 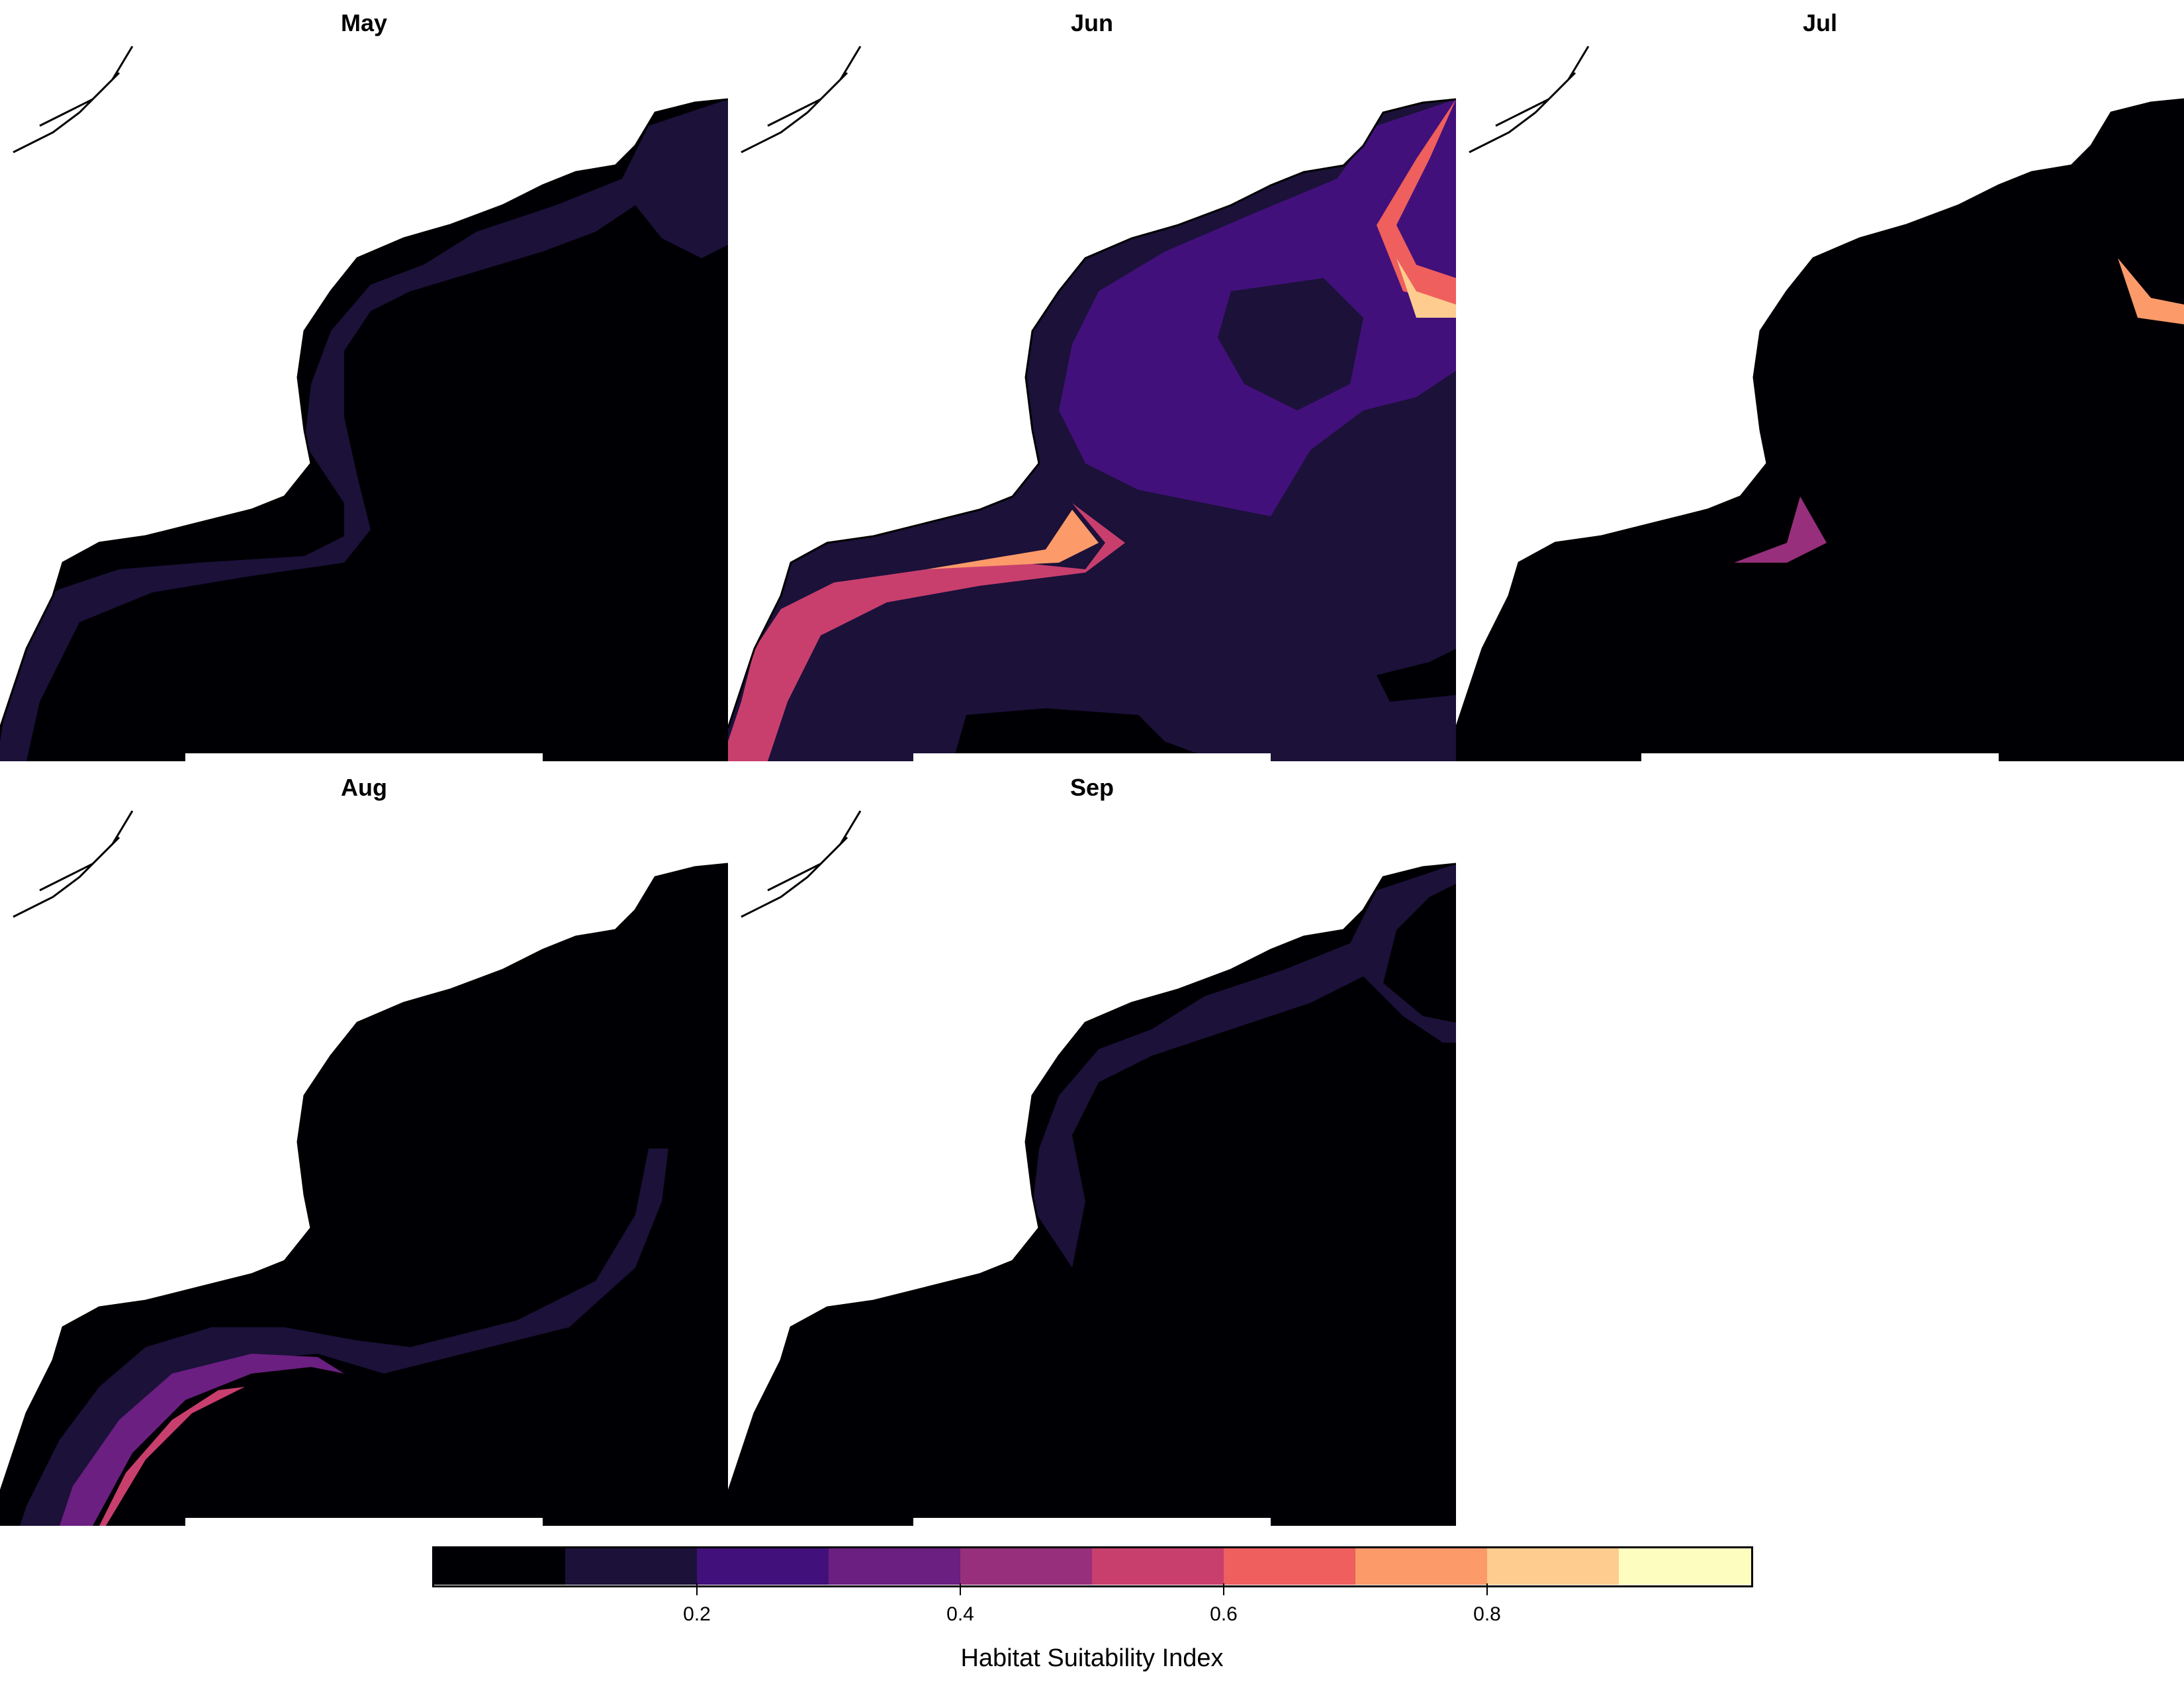 What do you see at coordinates (1426, 288) in the screenshot?
I see `north-shore-peak` at bounding box center [1426, 288].